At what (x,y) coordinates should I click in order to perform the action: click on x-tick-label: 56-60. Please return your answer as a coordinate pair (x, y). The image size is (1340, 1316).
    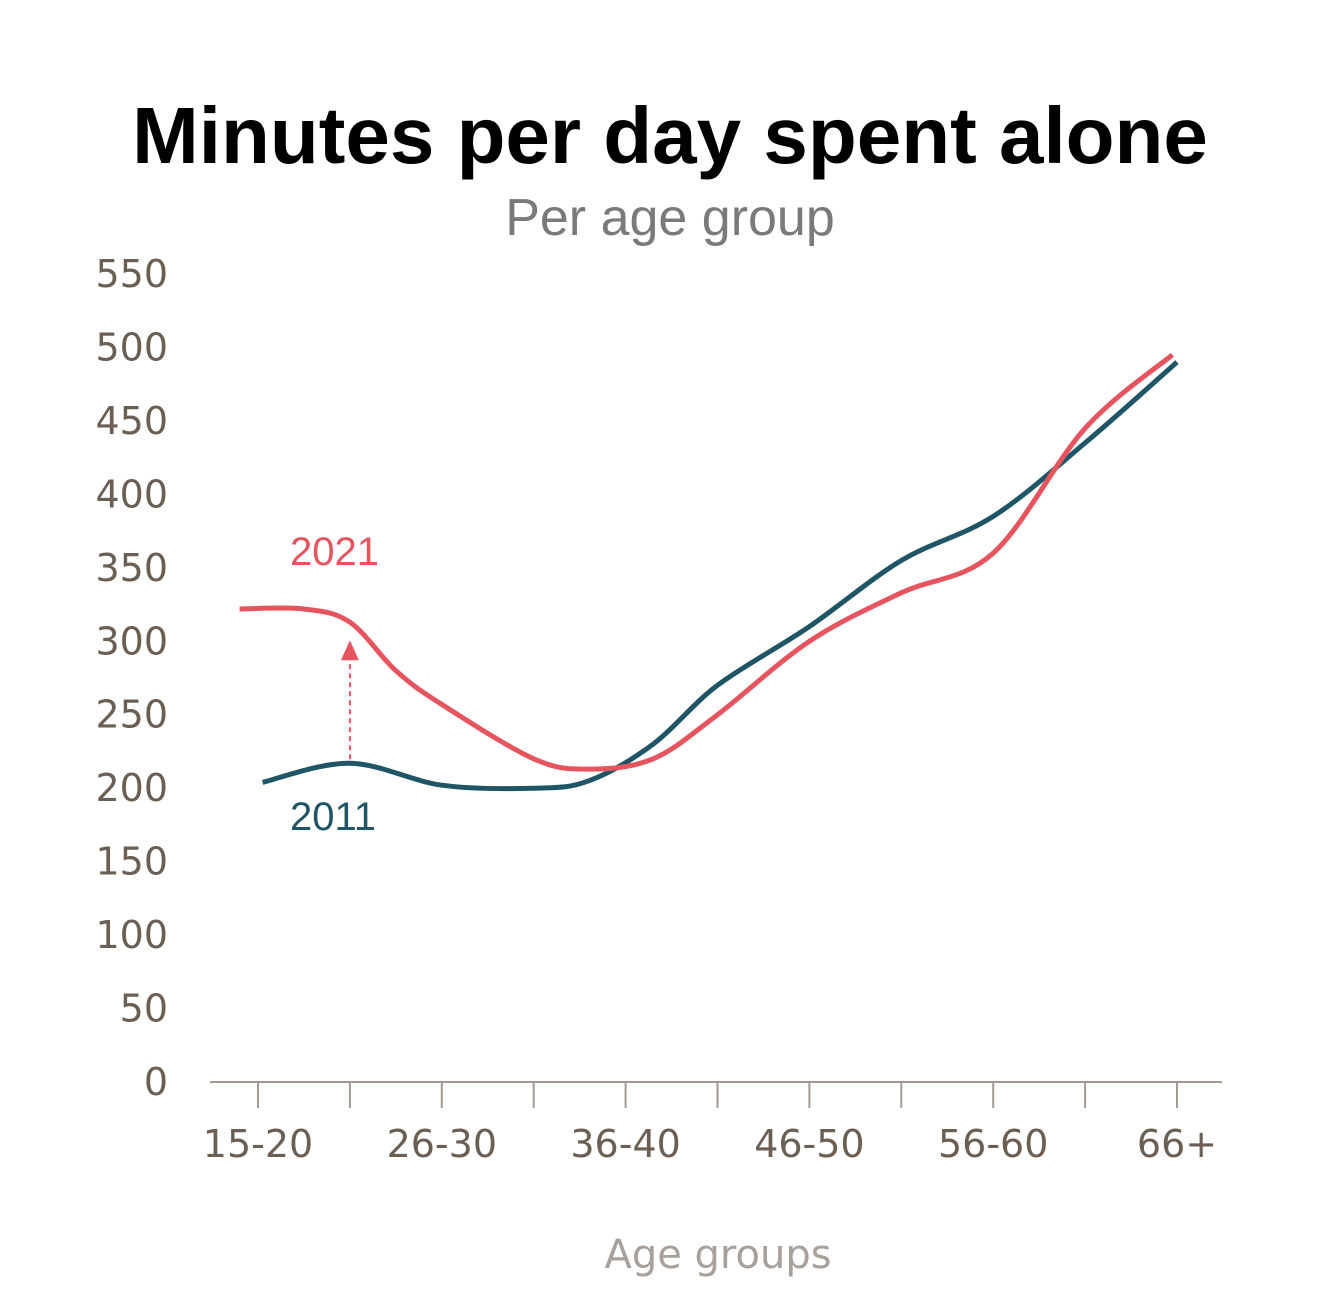
    Looking at the image, I should click on (993, 1144).